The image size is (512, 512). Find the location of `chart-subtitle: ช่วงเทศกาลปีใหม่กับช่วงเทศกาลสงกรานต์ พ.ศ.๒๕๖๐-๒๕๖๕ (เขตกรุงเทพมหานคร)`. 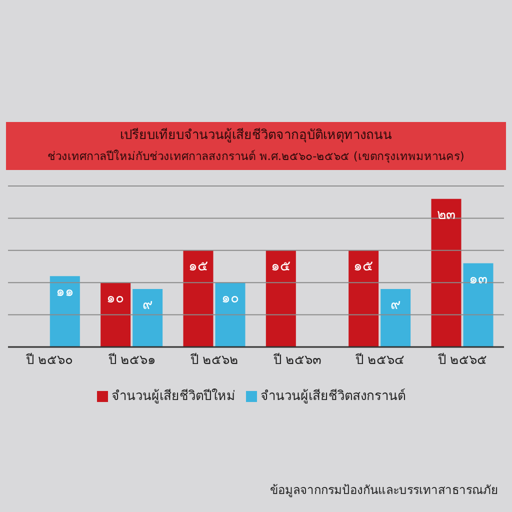

chart-subtitle: ช่วงเทศกาลปีใหม่กับช่วงเทศกาลสงกรานต์ พ.ศ.๒๕๖๐-๒๕๖๕ (เขตกรุงเทพมหานคร) is located at coordinates (256, 156).